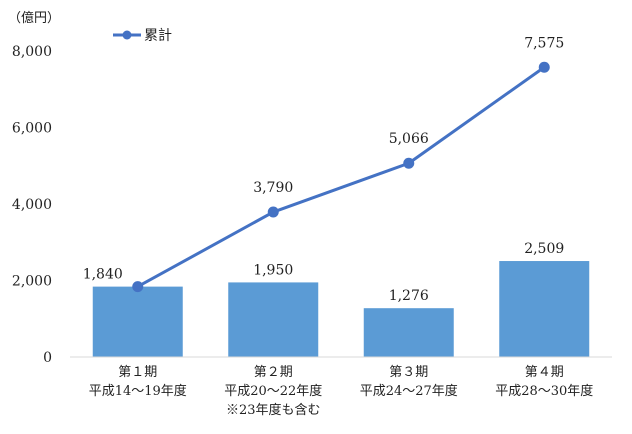 Image resolution: width=632 pixels, height=434 pixels. Describe the element at coordinates (409, 391) in the screenshot. I see `x-tick-label: 平成24～27年度` at that location.